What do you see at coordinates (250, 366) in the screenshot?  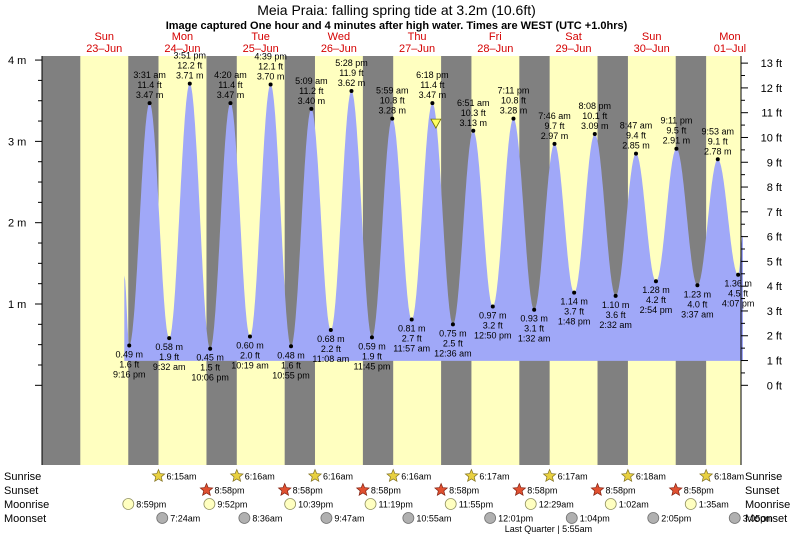 I see `low-tide-time: 10:19 am` at bounding box center [250, 366].